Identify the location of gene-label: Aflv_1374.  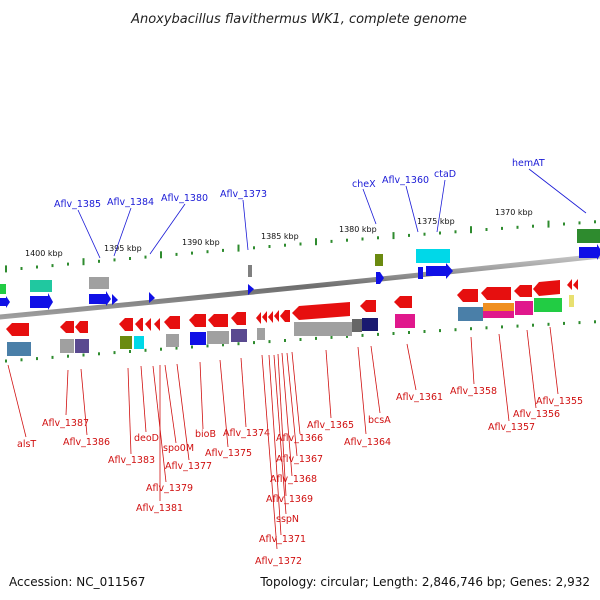
(246, 433).